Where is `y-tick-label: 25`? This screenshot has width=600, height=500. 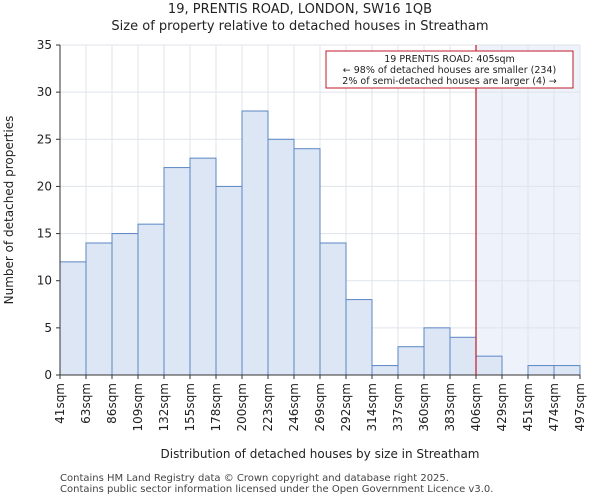 y-tick-label: 25 is located at coordinates (44, 139).